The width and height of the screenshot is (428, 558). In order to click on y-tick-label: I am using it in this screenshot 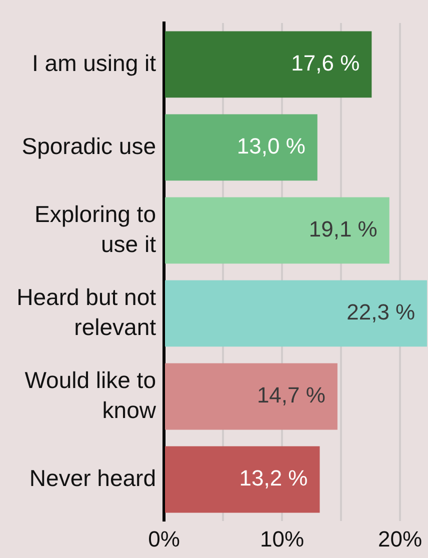, I will do `click(94, 63)`.